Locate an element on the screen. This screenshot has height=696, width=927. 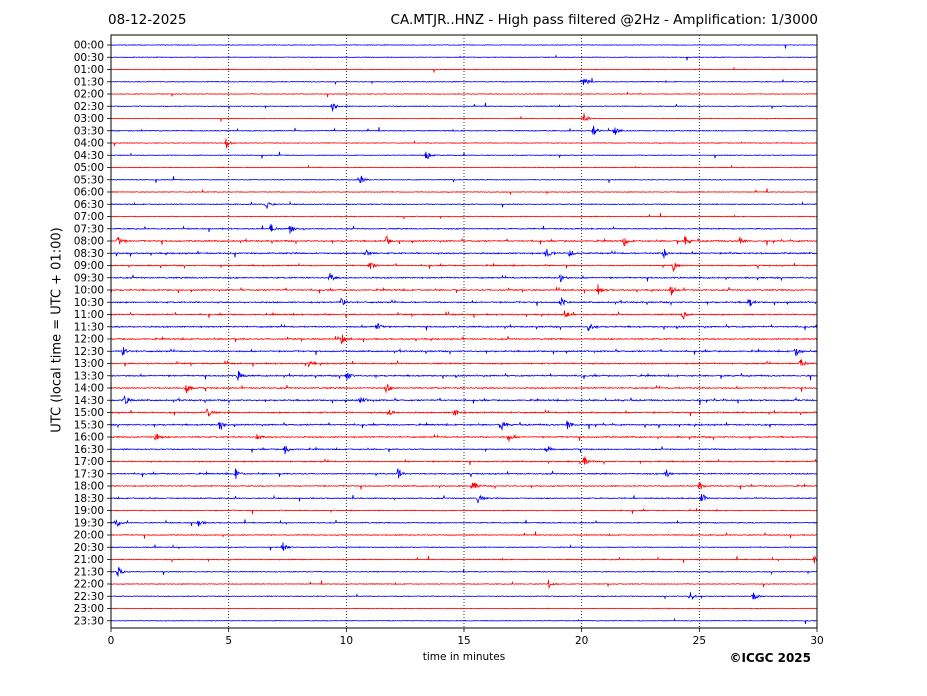
y-tick-label-2000: 20:00 is located at coordinates (89, 536).